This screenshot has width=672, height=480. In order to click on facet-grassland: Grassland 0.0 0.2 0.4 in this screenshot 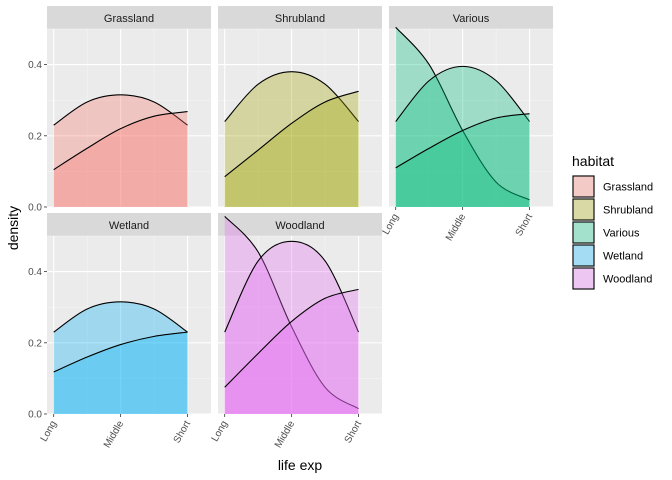, I will do `click(119, 110)`.